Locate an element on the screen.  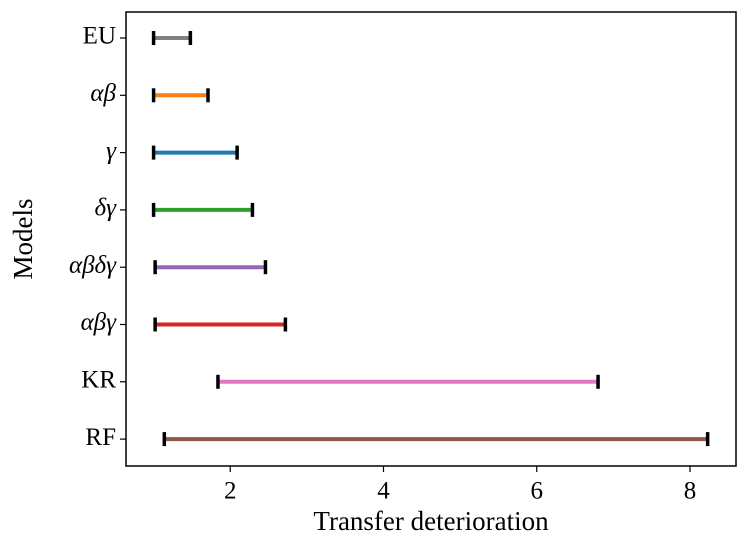
y-tick-label: RF is located at coordinates (100, 437).